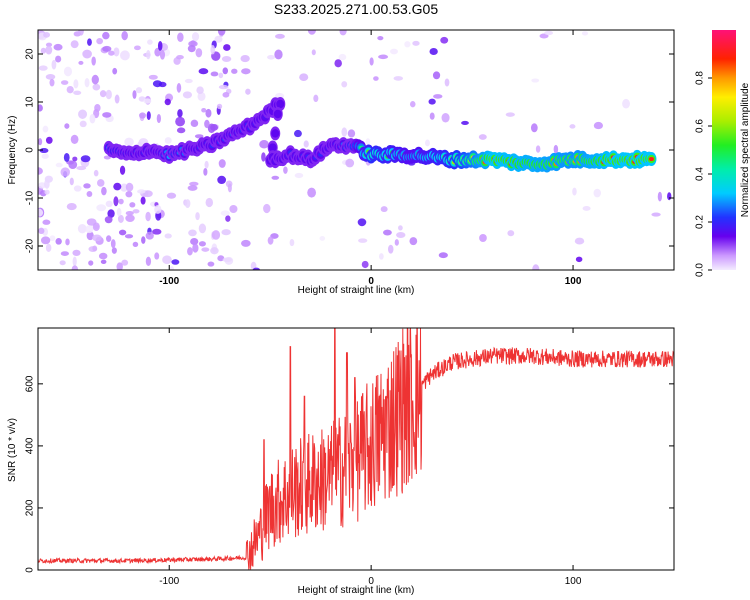 Image resolution: width=750 pixels, height=600 pixels. I want to click on y-tick-label: 10, so click(30, 102).